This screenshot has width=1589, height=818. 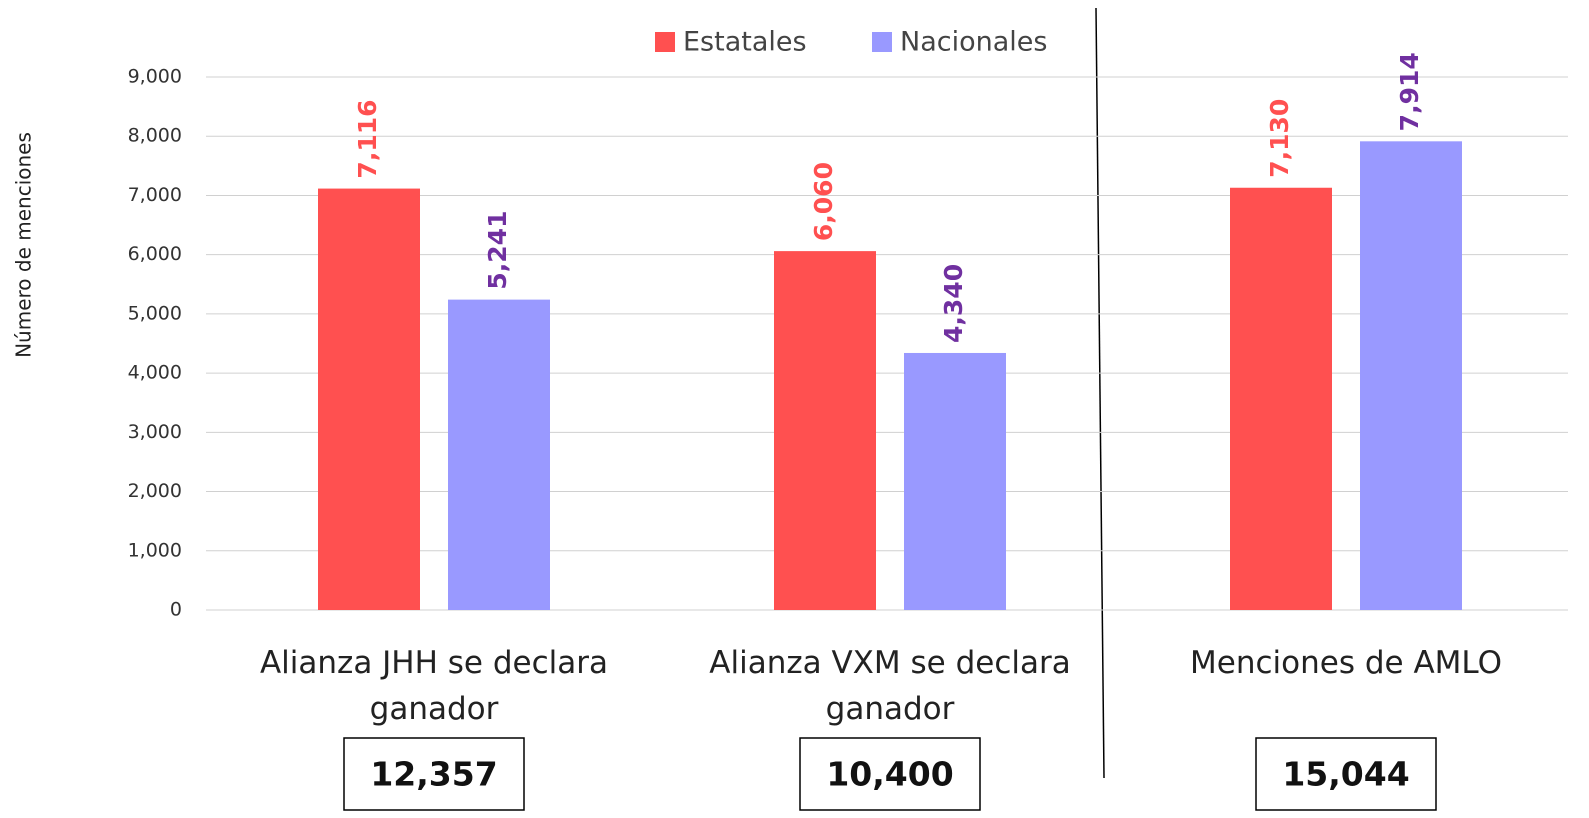 I want to click on data-label: 7,130, so click(x=1279, y=138).